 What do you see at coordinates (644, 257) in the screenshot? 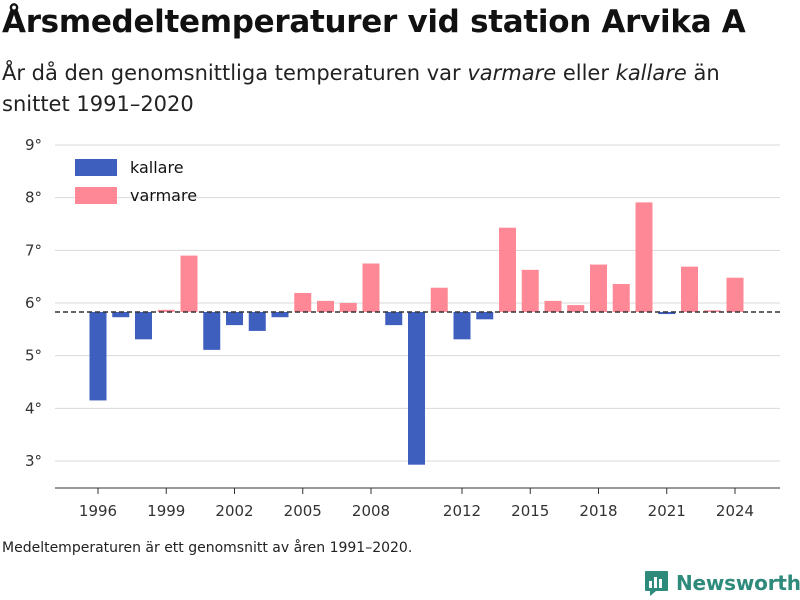
I see `bar-2020` at bounding box center [644, 257].